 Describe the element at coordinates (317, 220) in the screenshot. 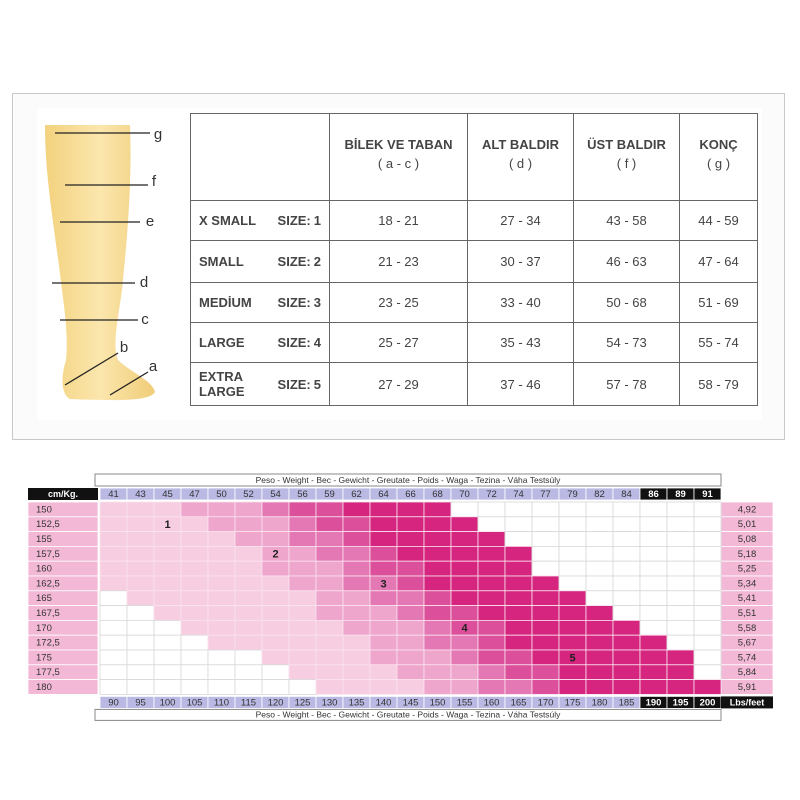

I see `size-number: 1` at that location.